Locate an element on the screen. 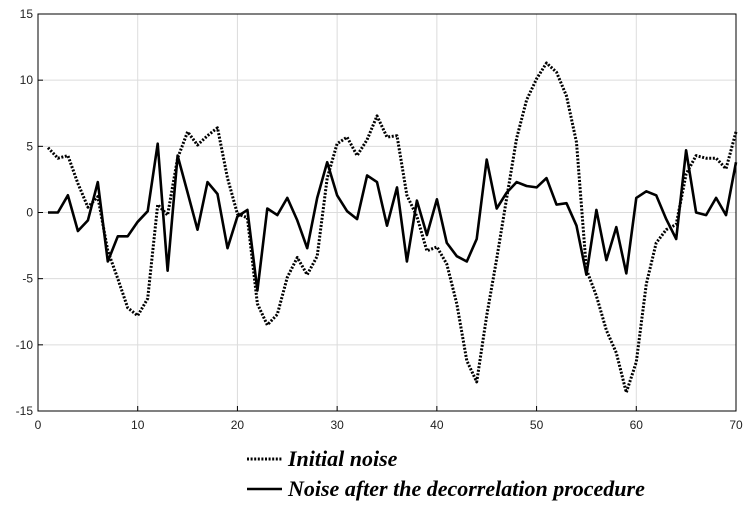 The image size is (745, 506). legend-label: Noise after the decorrelation procedure is located at coordinates (466, 488).